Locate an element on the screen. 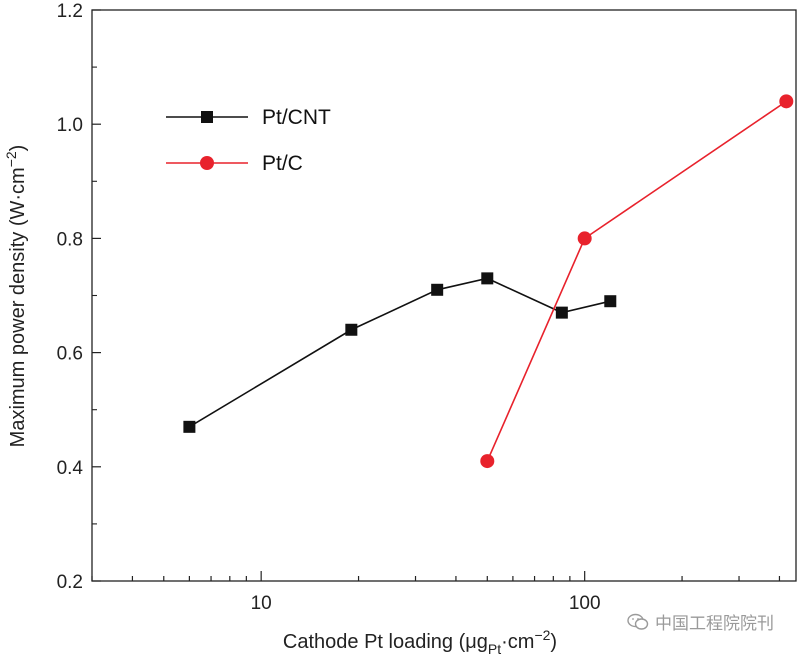  legend: Pt/CNT Pt/C is located at coordinates (248, 140).